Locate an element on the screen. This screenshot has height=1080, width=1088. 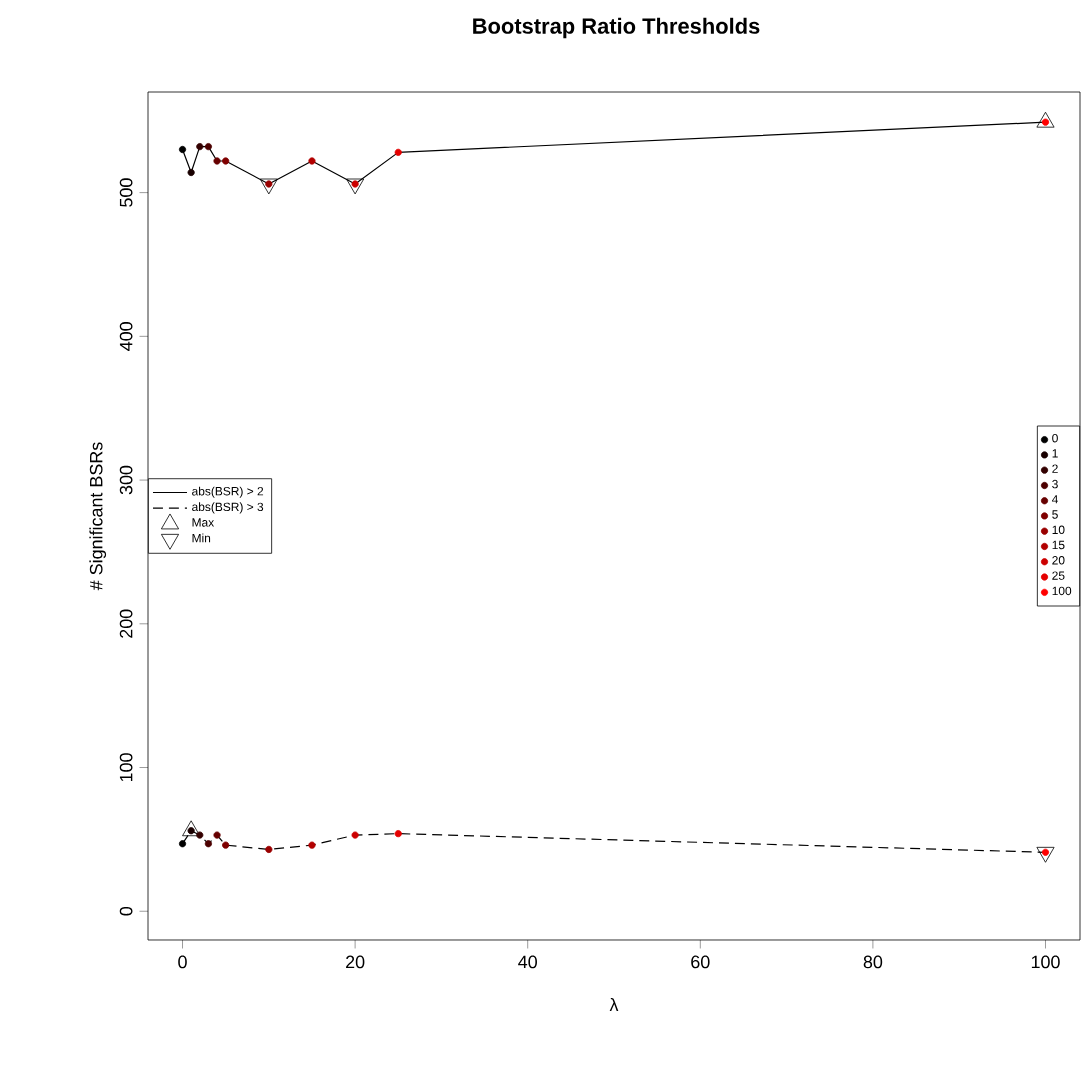
y-tick-label: 0 is located at coordinates (126, 911).